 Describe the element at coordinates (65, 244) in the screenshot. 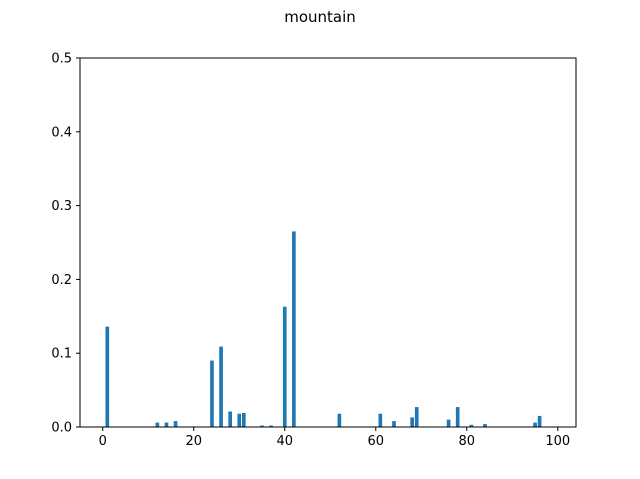

I see `y-axis: 0.0 0.1 0.2 0.3 0.4 0.5` at that location.